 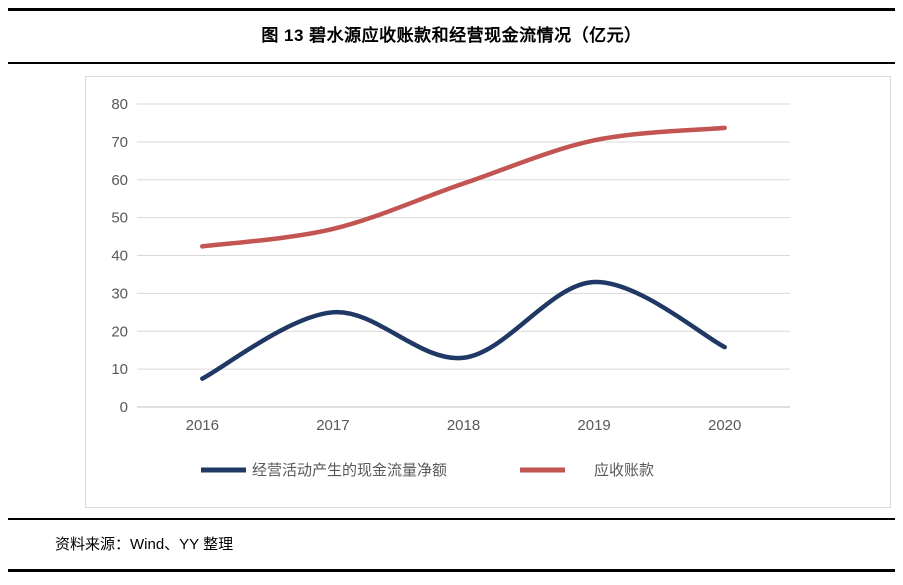 I want to click on x-tick-label: 2019, so click(x=593, y=425).